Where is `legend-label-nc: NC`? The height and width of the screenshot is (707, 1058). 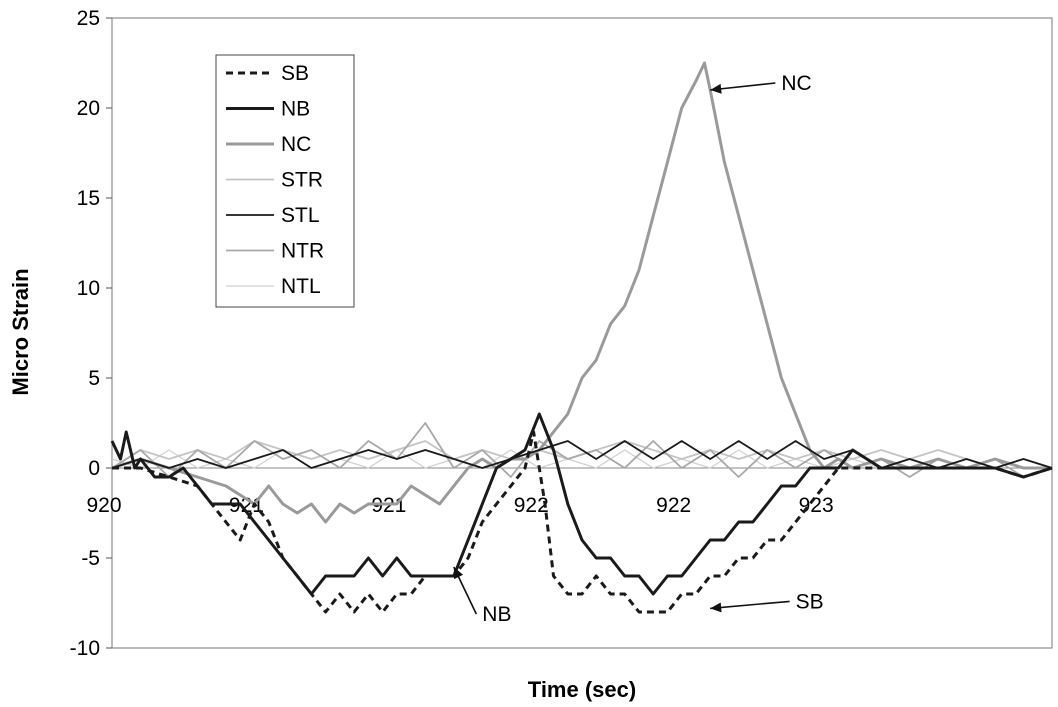 legend-label-nc: NC is located at coordinates (296, 144).